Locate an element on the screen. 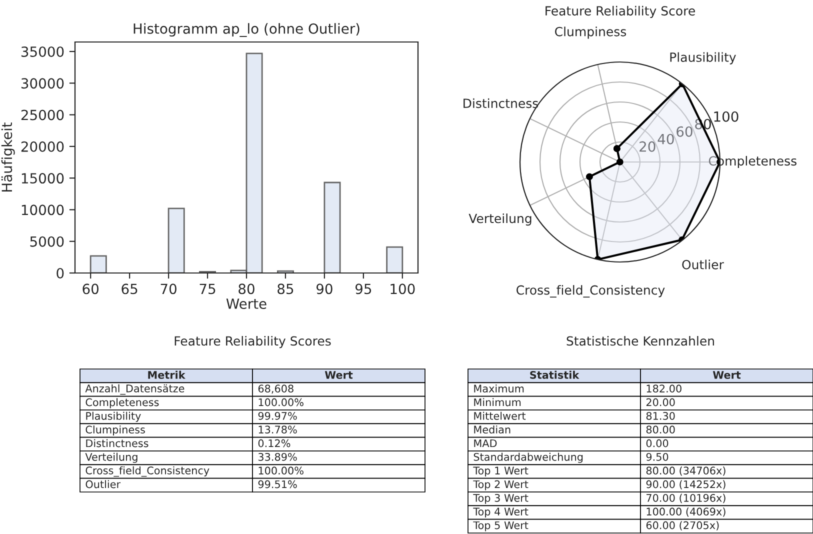 This screenshot has height=534, width=813. text: 99.97% is located at coordinates (277, 416).